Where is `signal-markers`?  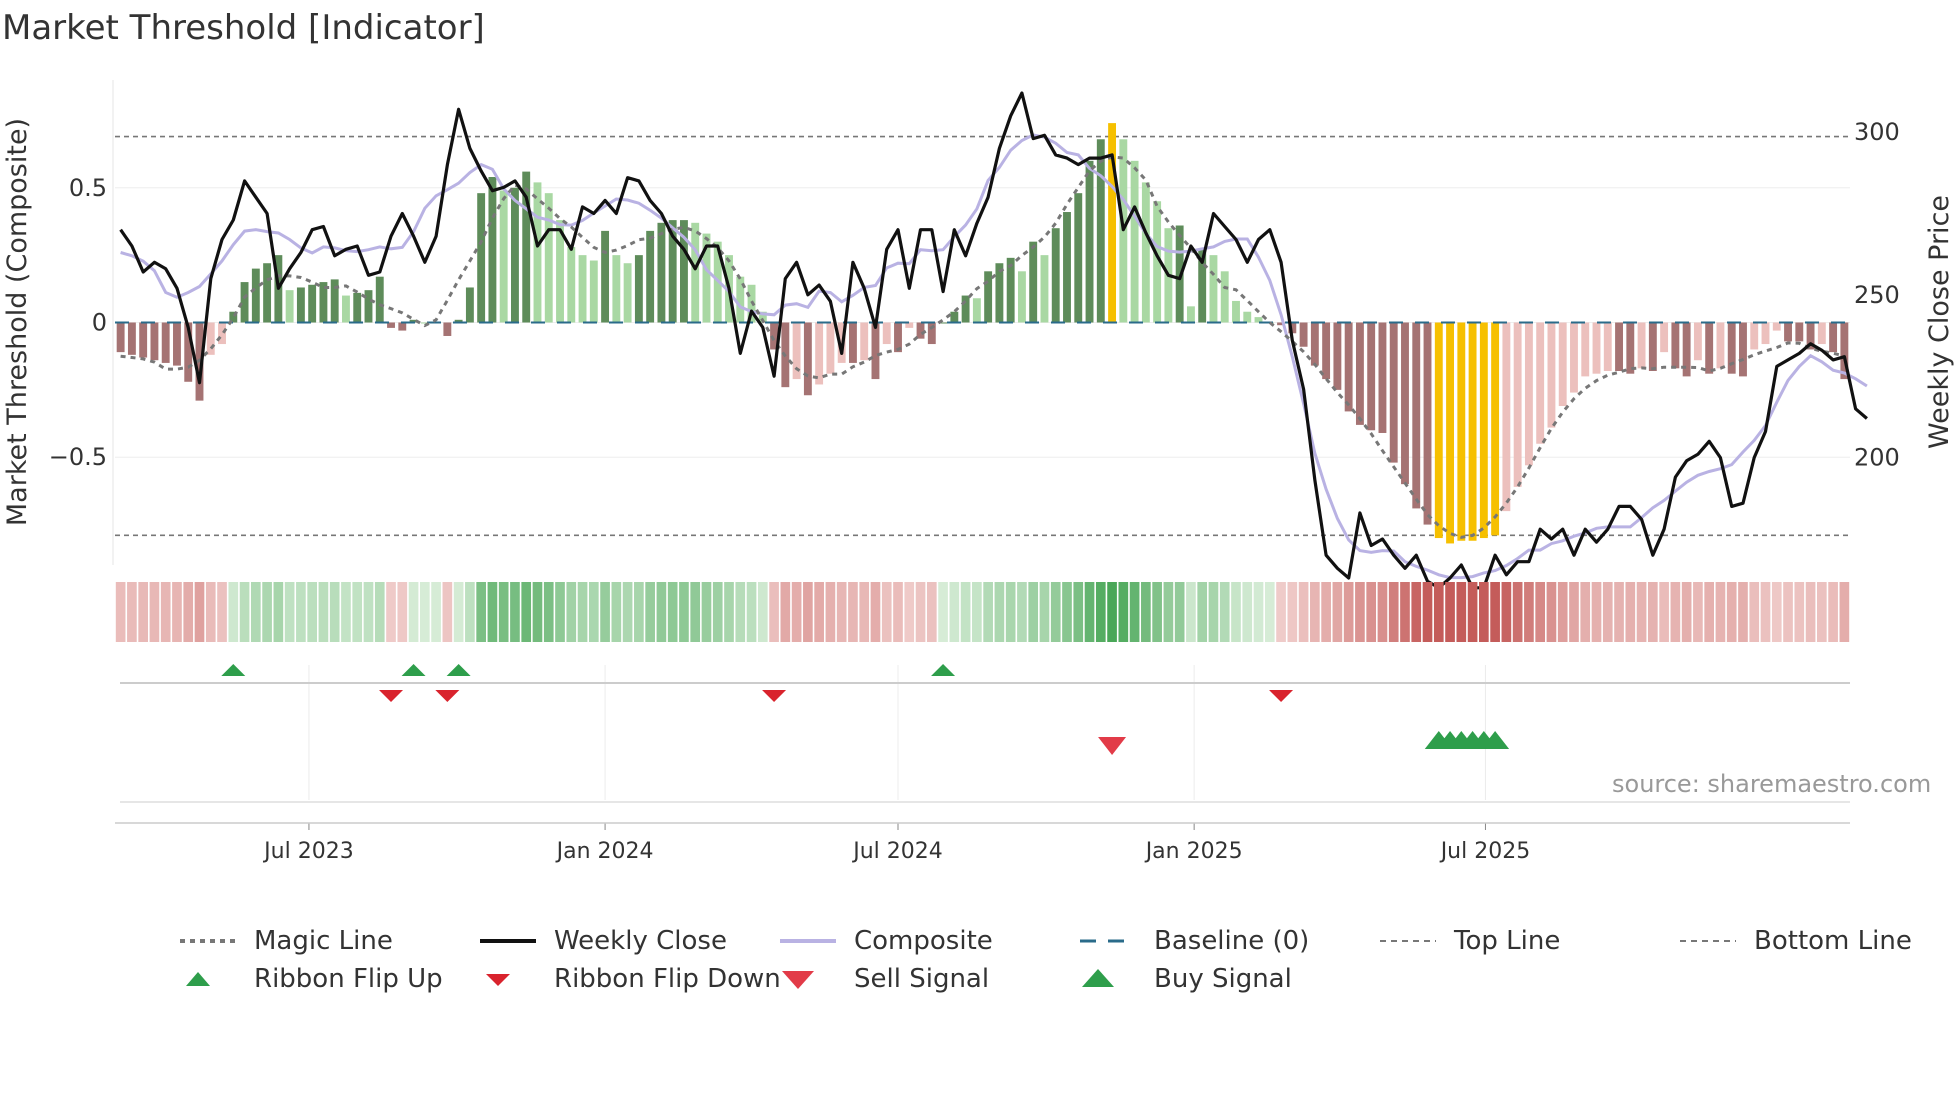 signal-markers is located at coordinates (865, 709).